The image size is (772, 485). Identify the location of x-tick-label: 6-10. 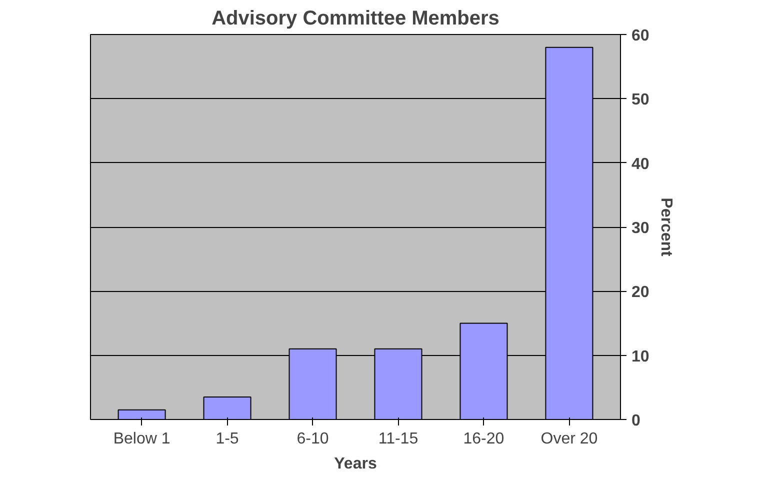
(312, 439).